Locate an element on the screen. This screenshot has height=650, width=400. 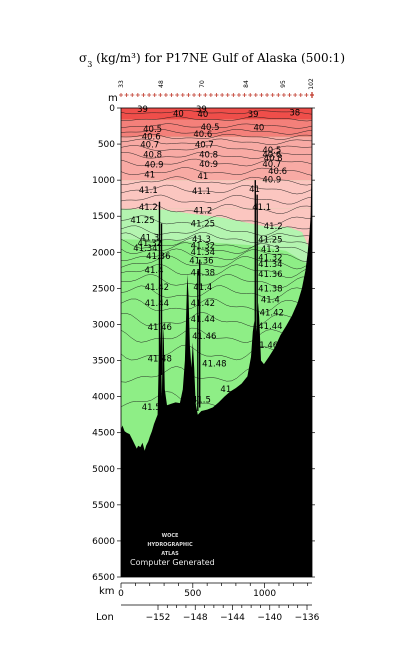
longitude-axis: −152 −148 −144 −140 −136 is located at coordinates (220, 613).